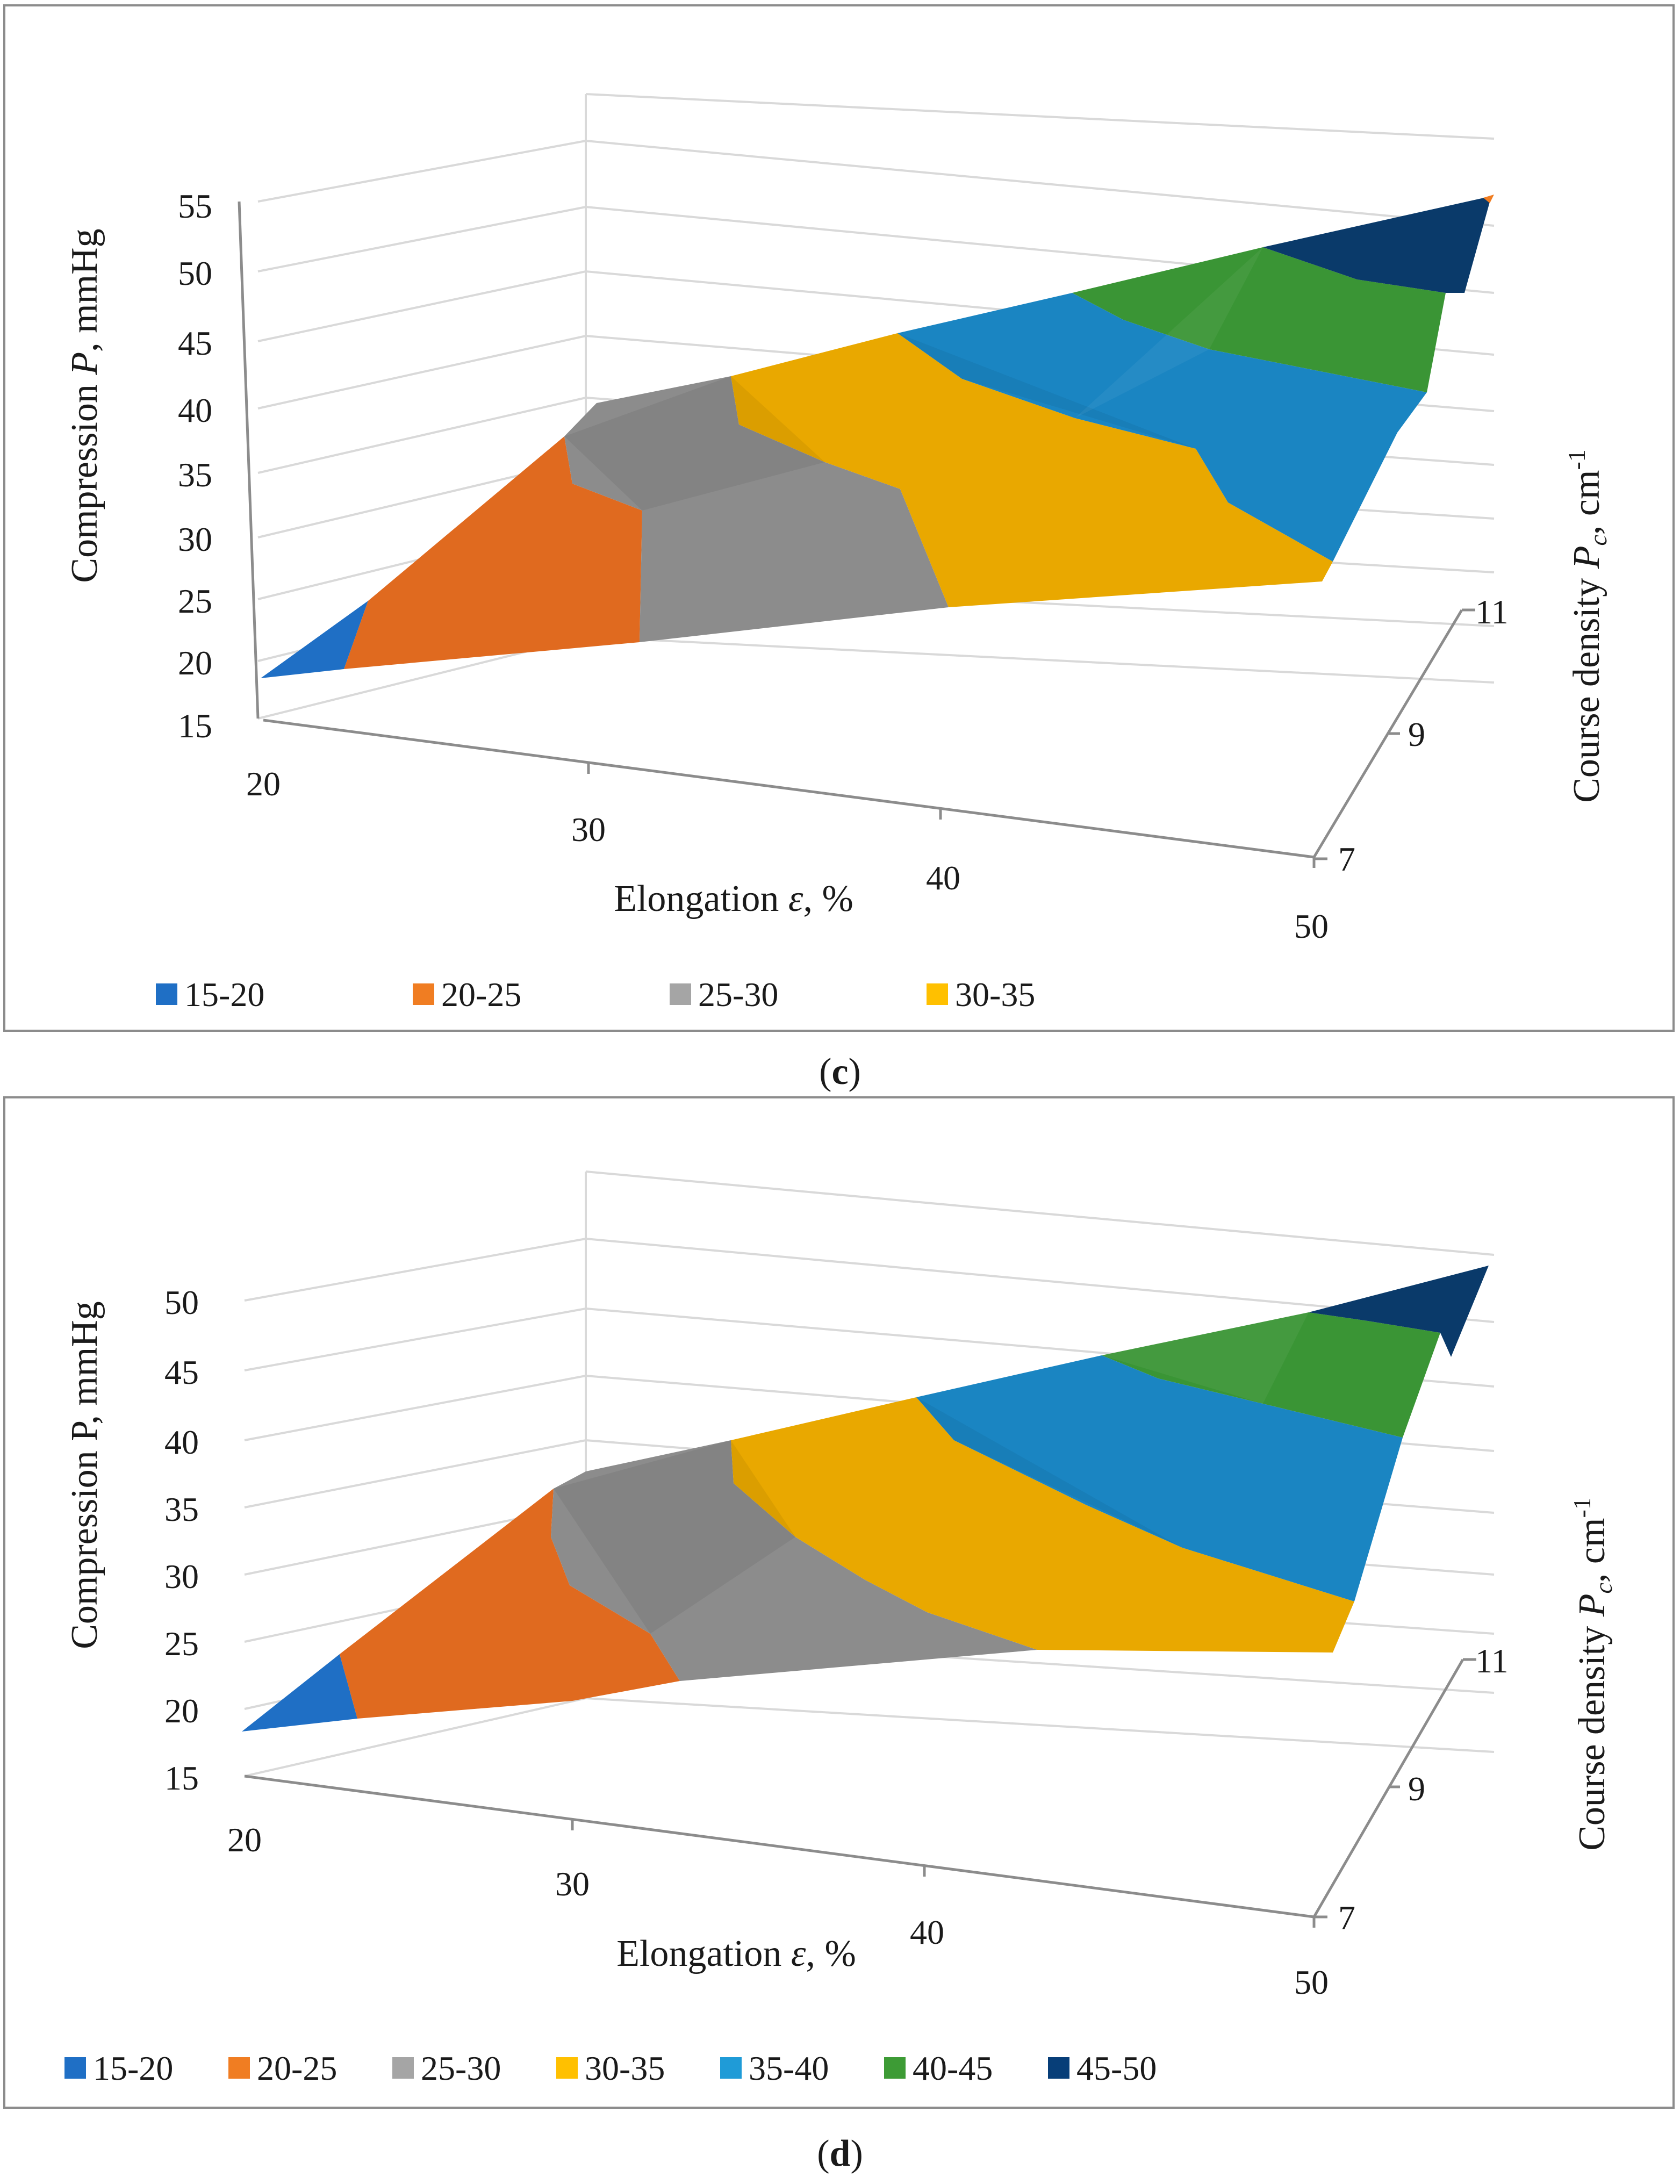  What do you see at coordinates (1388, 734) in the screenshot?
I see `y-axis-line` at bounding box center [1388, 734].